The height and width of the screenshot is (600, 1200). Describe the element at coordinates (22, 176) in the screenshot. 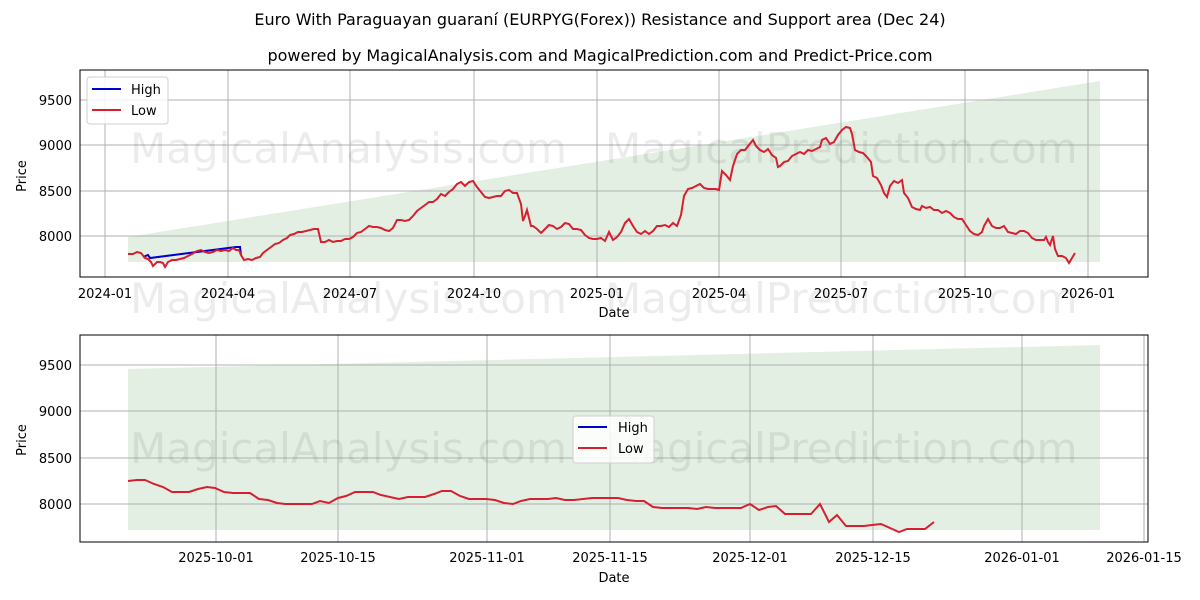

I see `top-y-axis-label: Price` at that location.